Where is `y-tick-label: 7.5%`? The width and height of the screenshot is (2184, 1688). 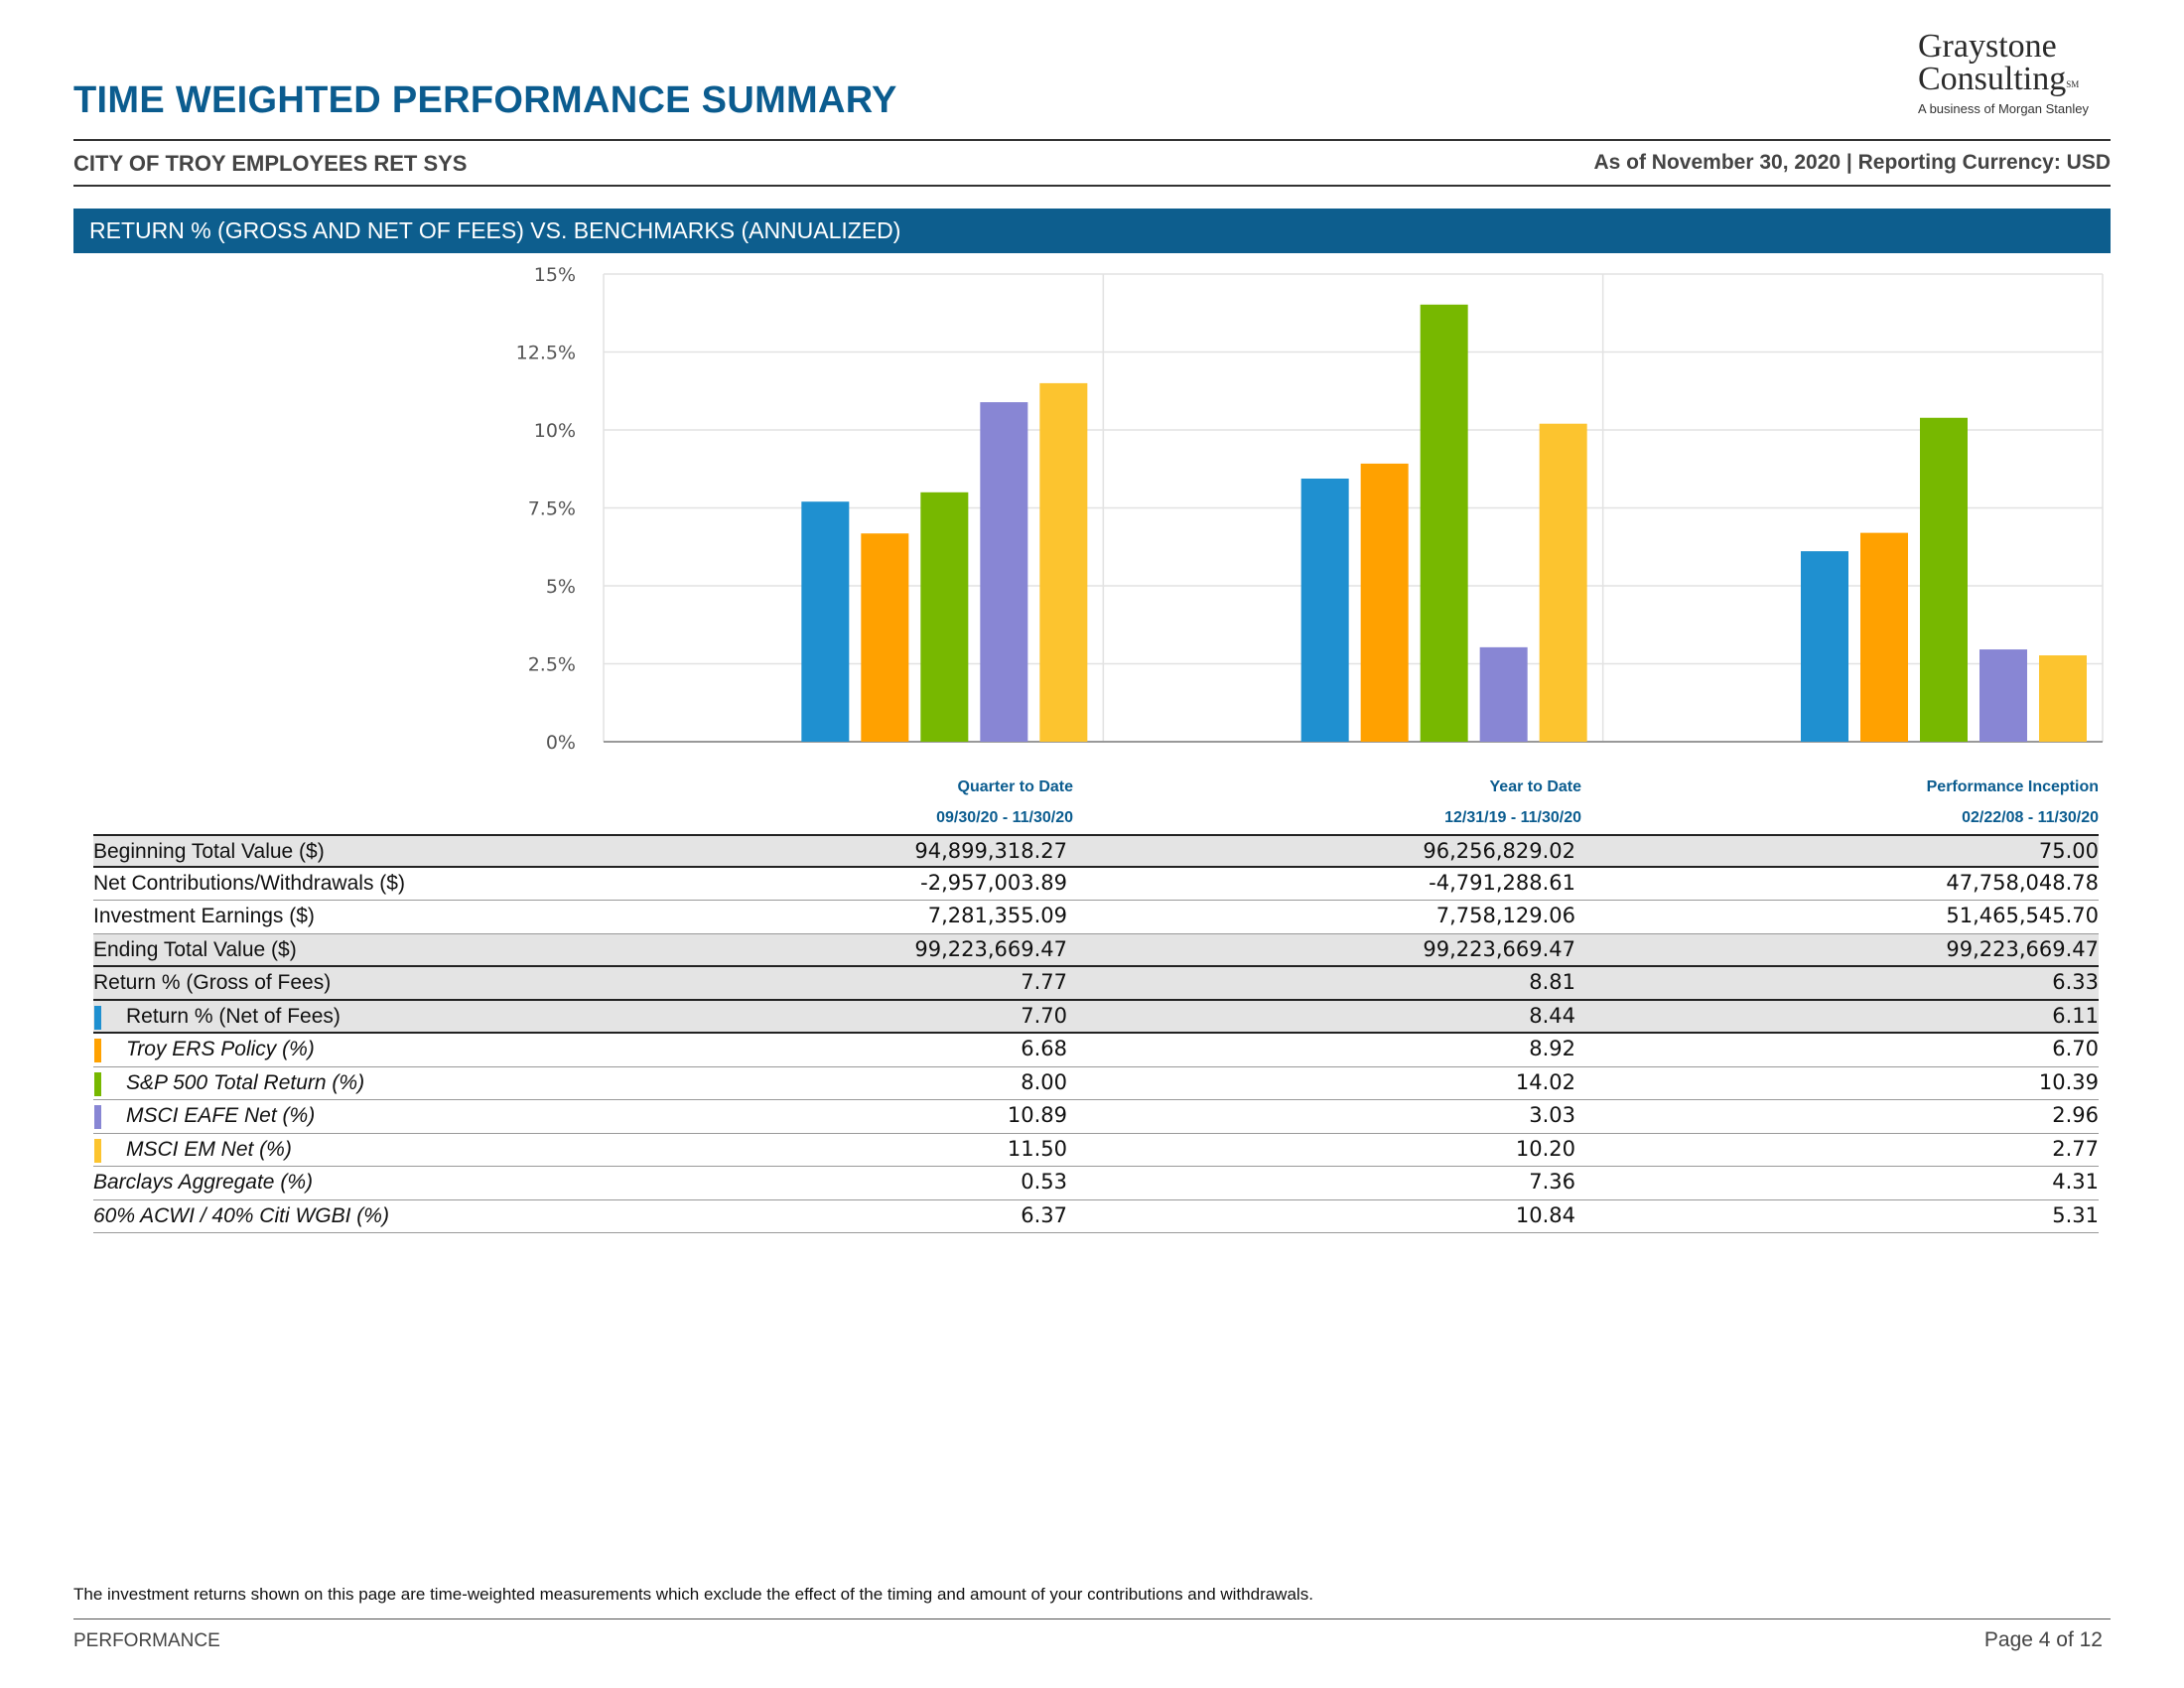 y-tick-label: 7.5% is located at coordinates (552, 509).